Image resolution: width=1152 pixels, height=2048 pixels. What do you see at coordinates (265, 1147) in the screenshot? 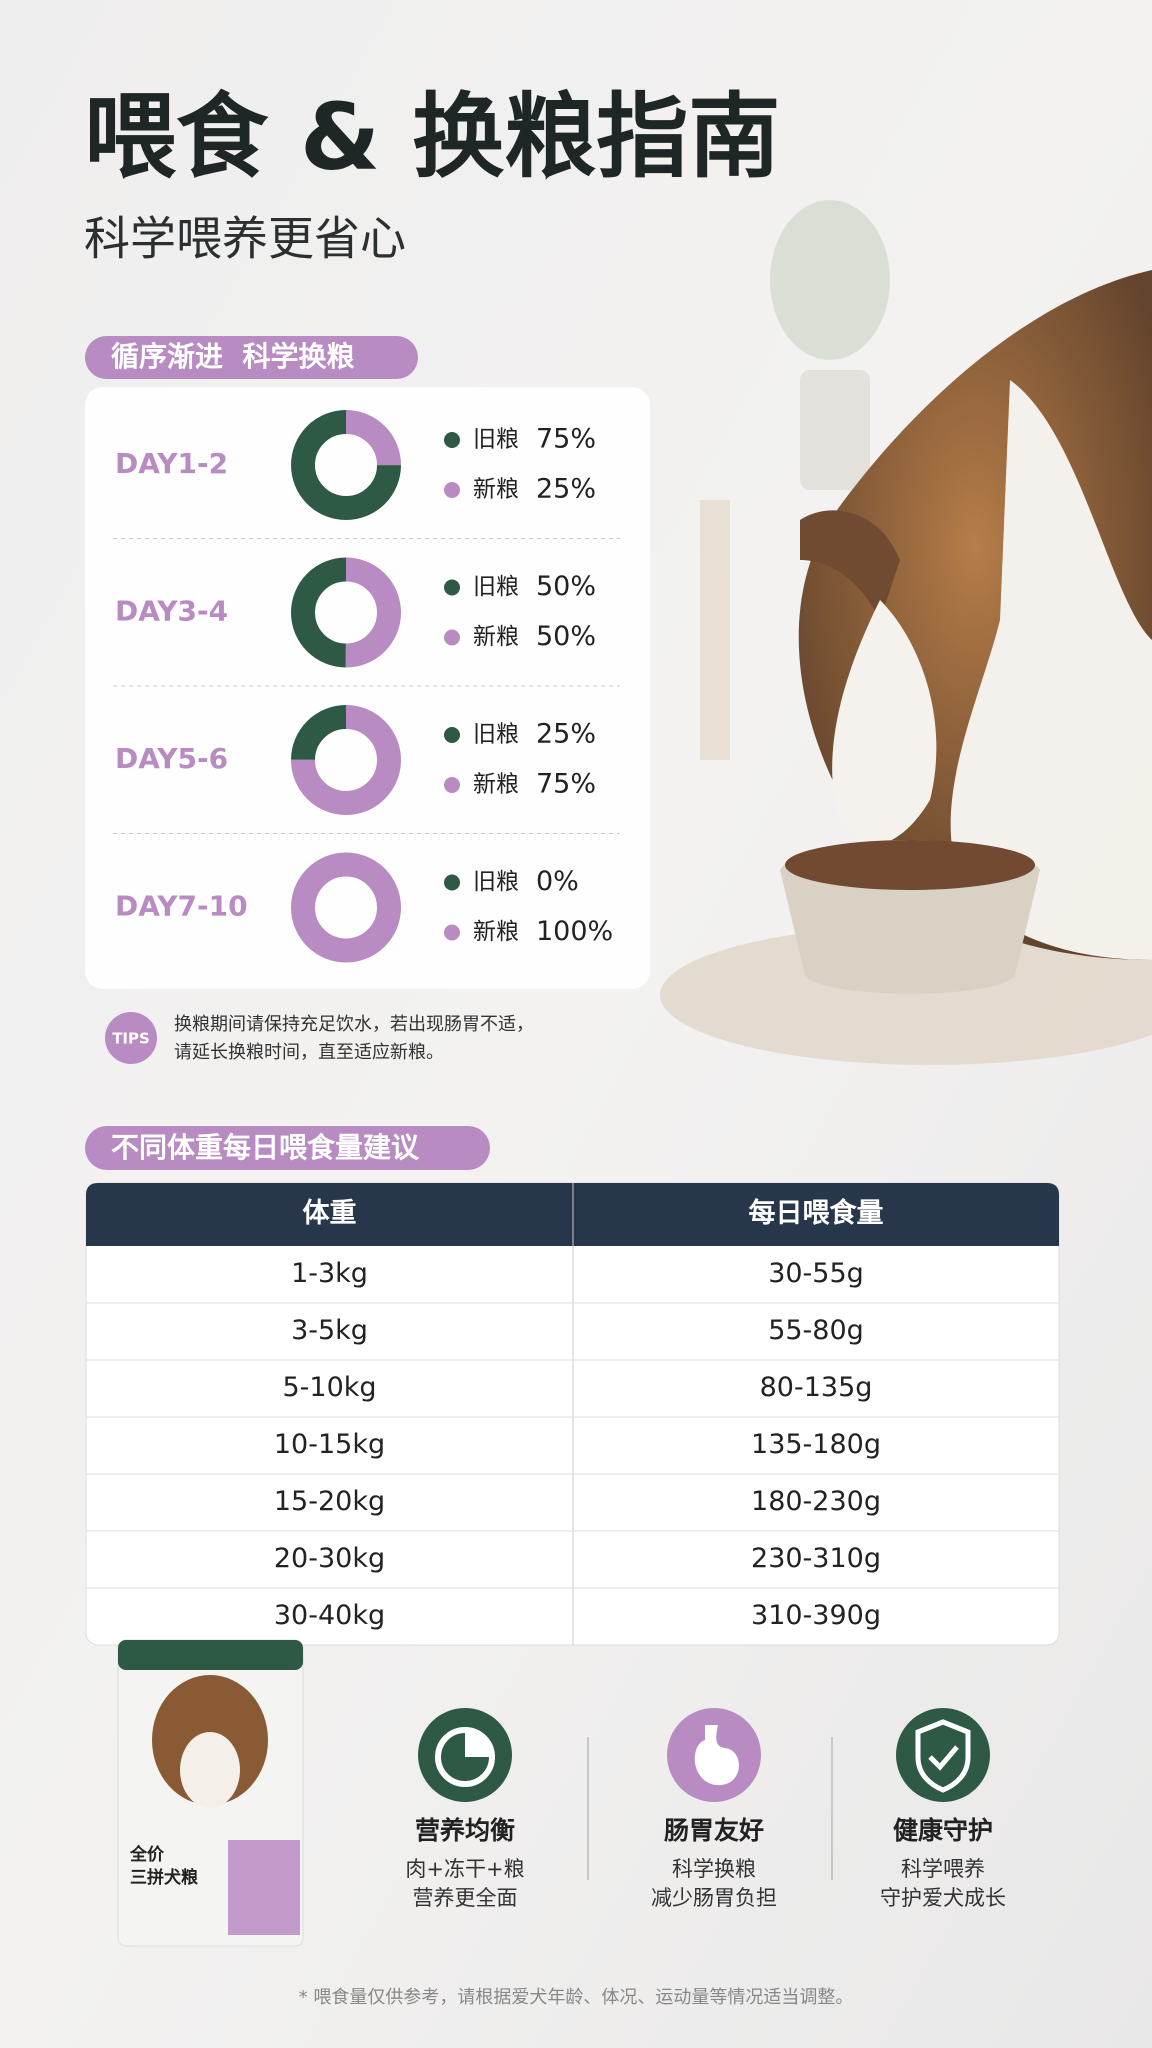
I see `section-heading: 不同体重每日喂食量建议` at bounding box center [265, 1147].